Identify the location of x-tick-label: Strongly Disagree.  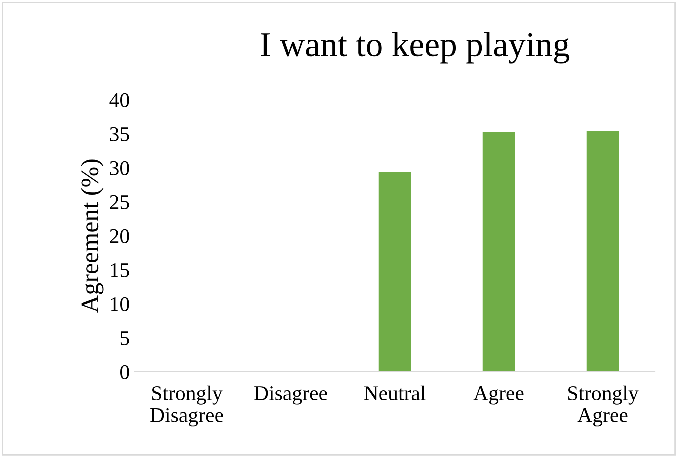
(187, 406).